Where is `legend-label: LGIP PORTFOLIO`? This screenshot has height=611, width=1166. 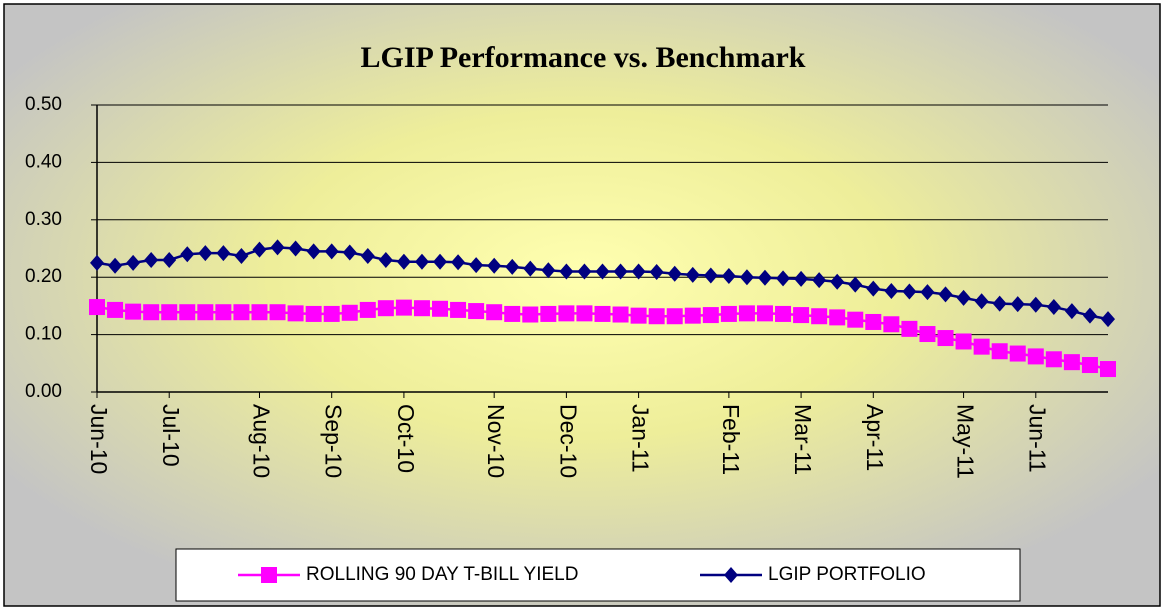 legend-label: LGIP PORTFOLIO is located at coordinates (847, 574).